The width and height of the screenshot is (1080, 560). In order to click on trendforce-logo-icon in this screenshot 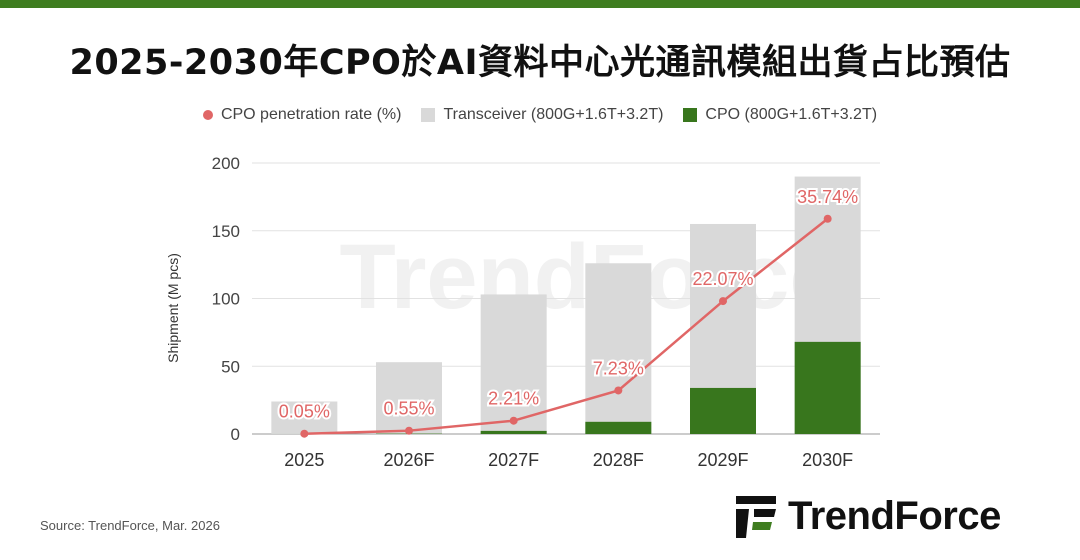, I will do `click(756, 516)`.